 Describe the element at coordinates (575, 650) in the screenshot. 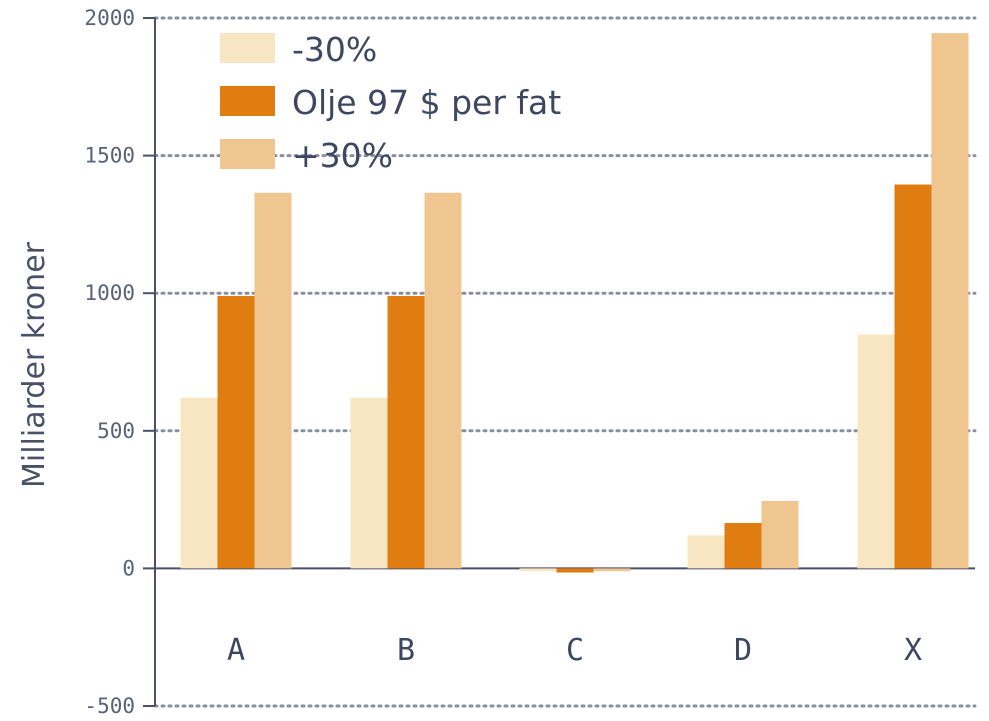

I see `x-tick-label: C` at that location.